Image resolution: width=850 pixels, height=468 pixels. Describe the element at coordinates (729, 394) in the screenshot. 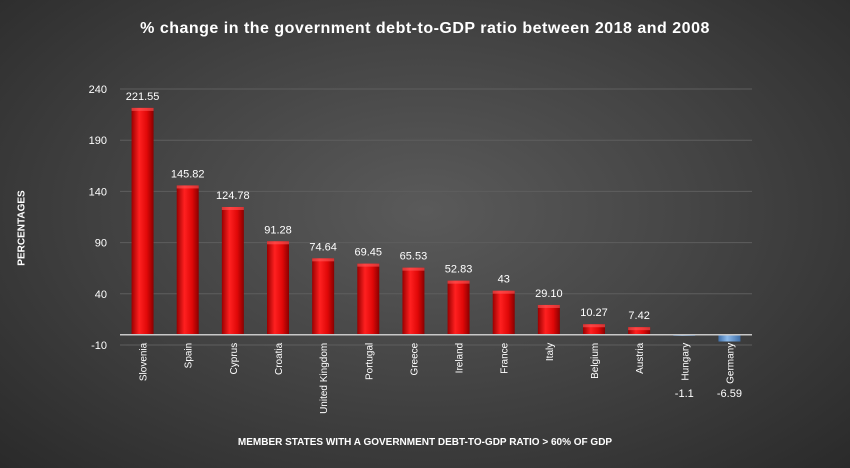

I see `data-label: -6.59` at that location.